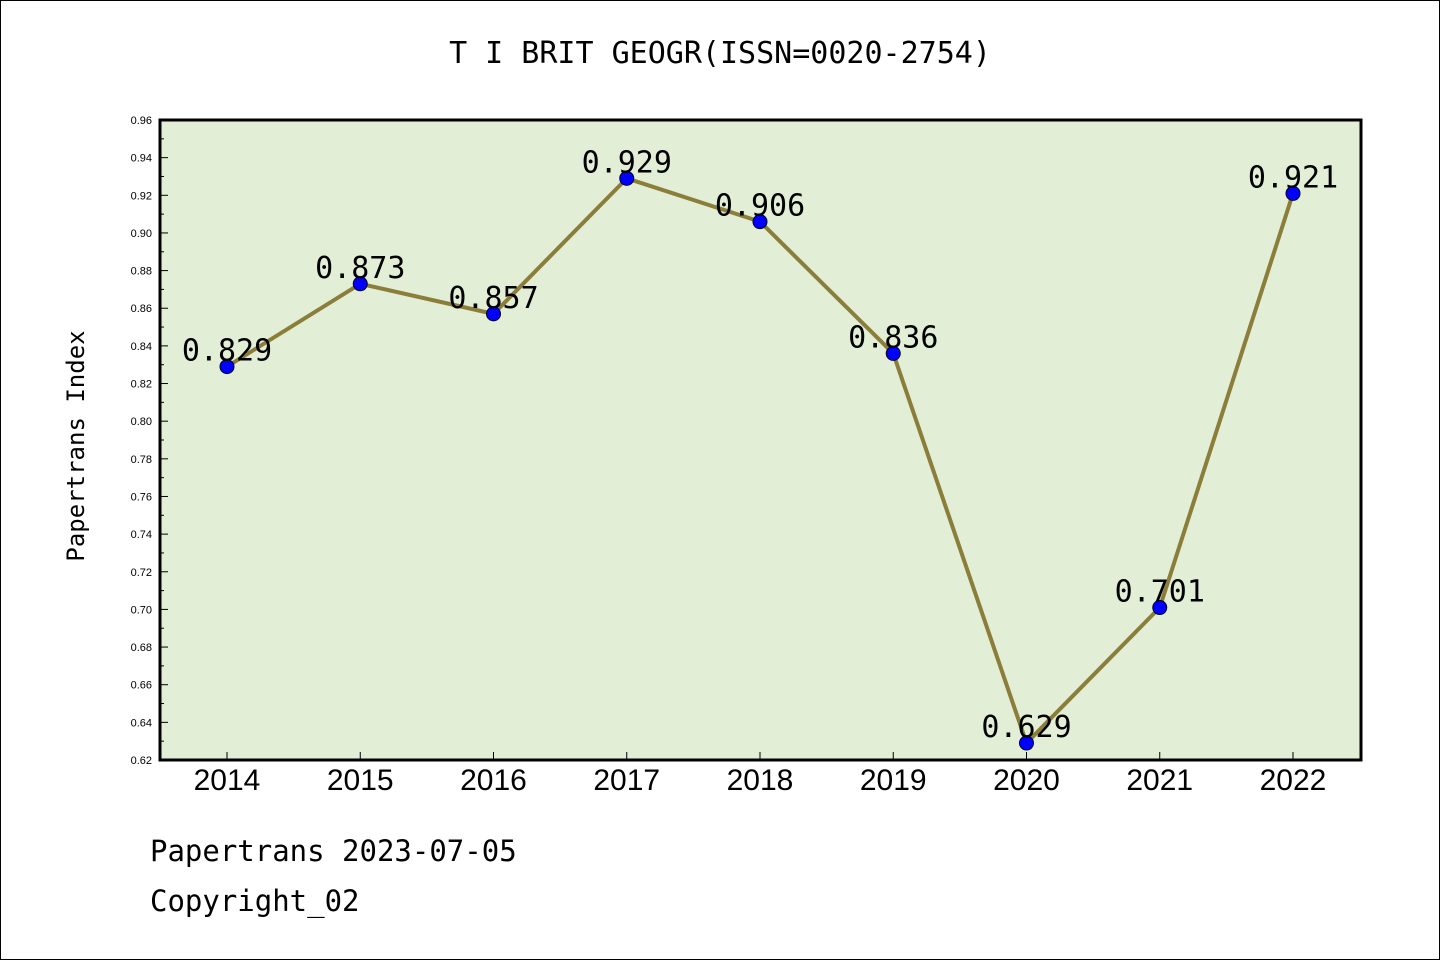  Describe the element at coordinates (141, 347) in the screenshot. I see `y-tick-label: 0.84` at that location.